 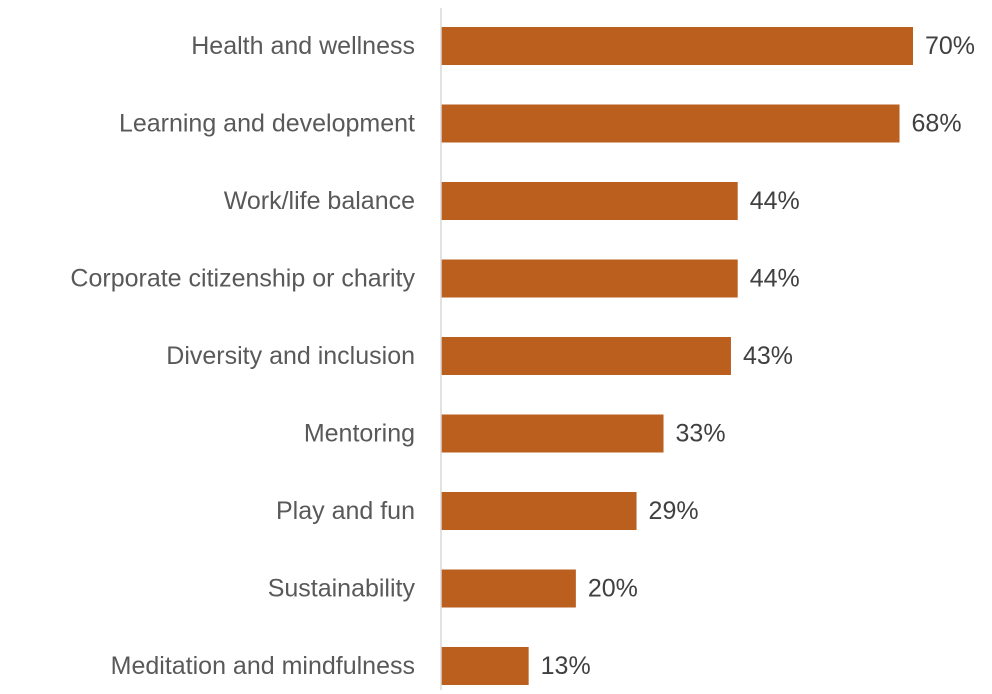 What do you see at coordinates (303, 46) in the screenshot?
I see `category-label: Health and wellness` at bounding box center [303, 46].